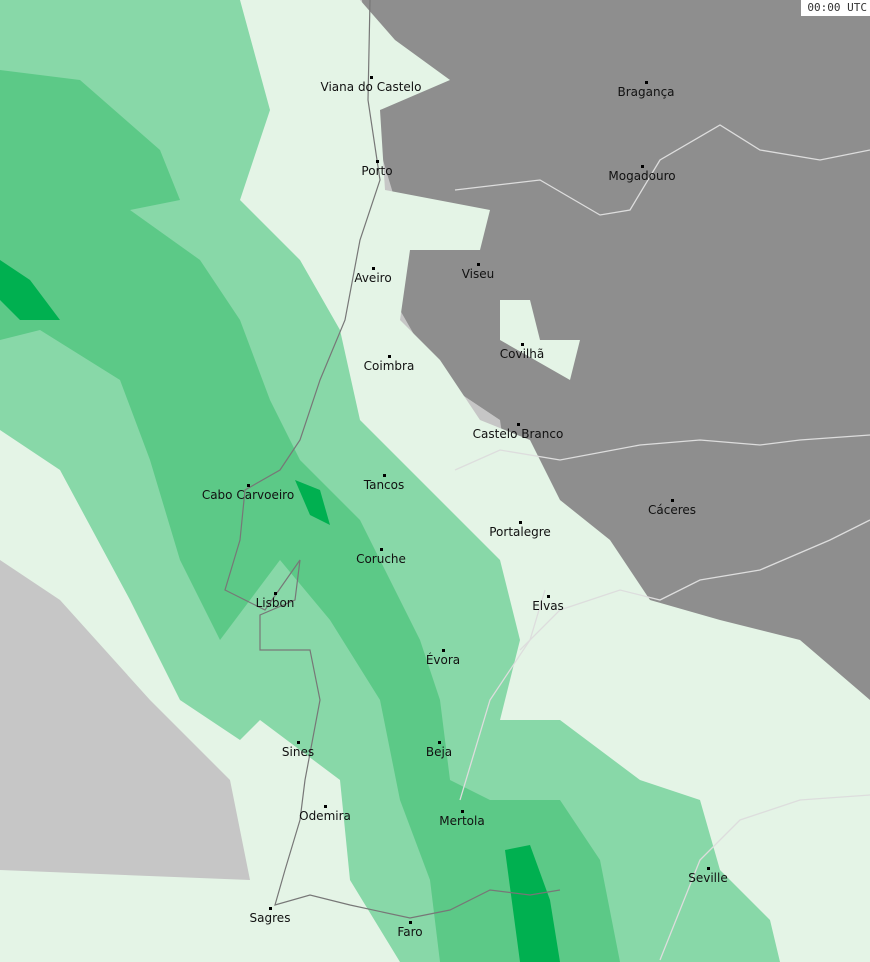  Describe the element at coordinates (270, 918) in the screenshot. I see `city-label: Sagres` at that location.